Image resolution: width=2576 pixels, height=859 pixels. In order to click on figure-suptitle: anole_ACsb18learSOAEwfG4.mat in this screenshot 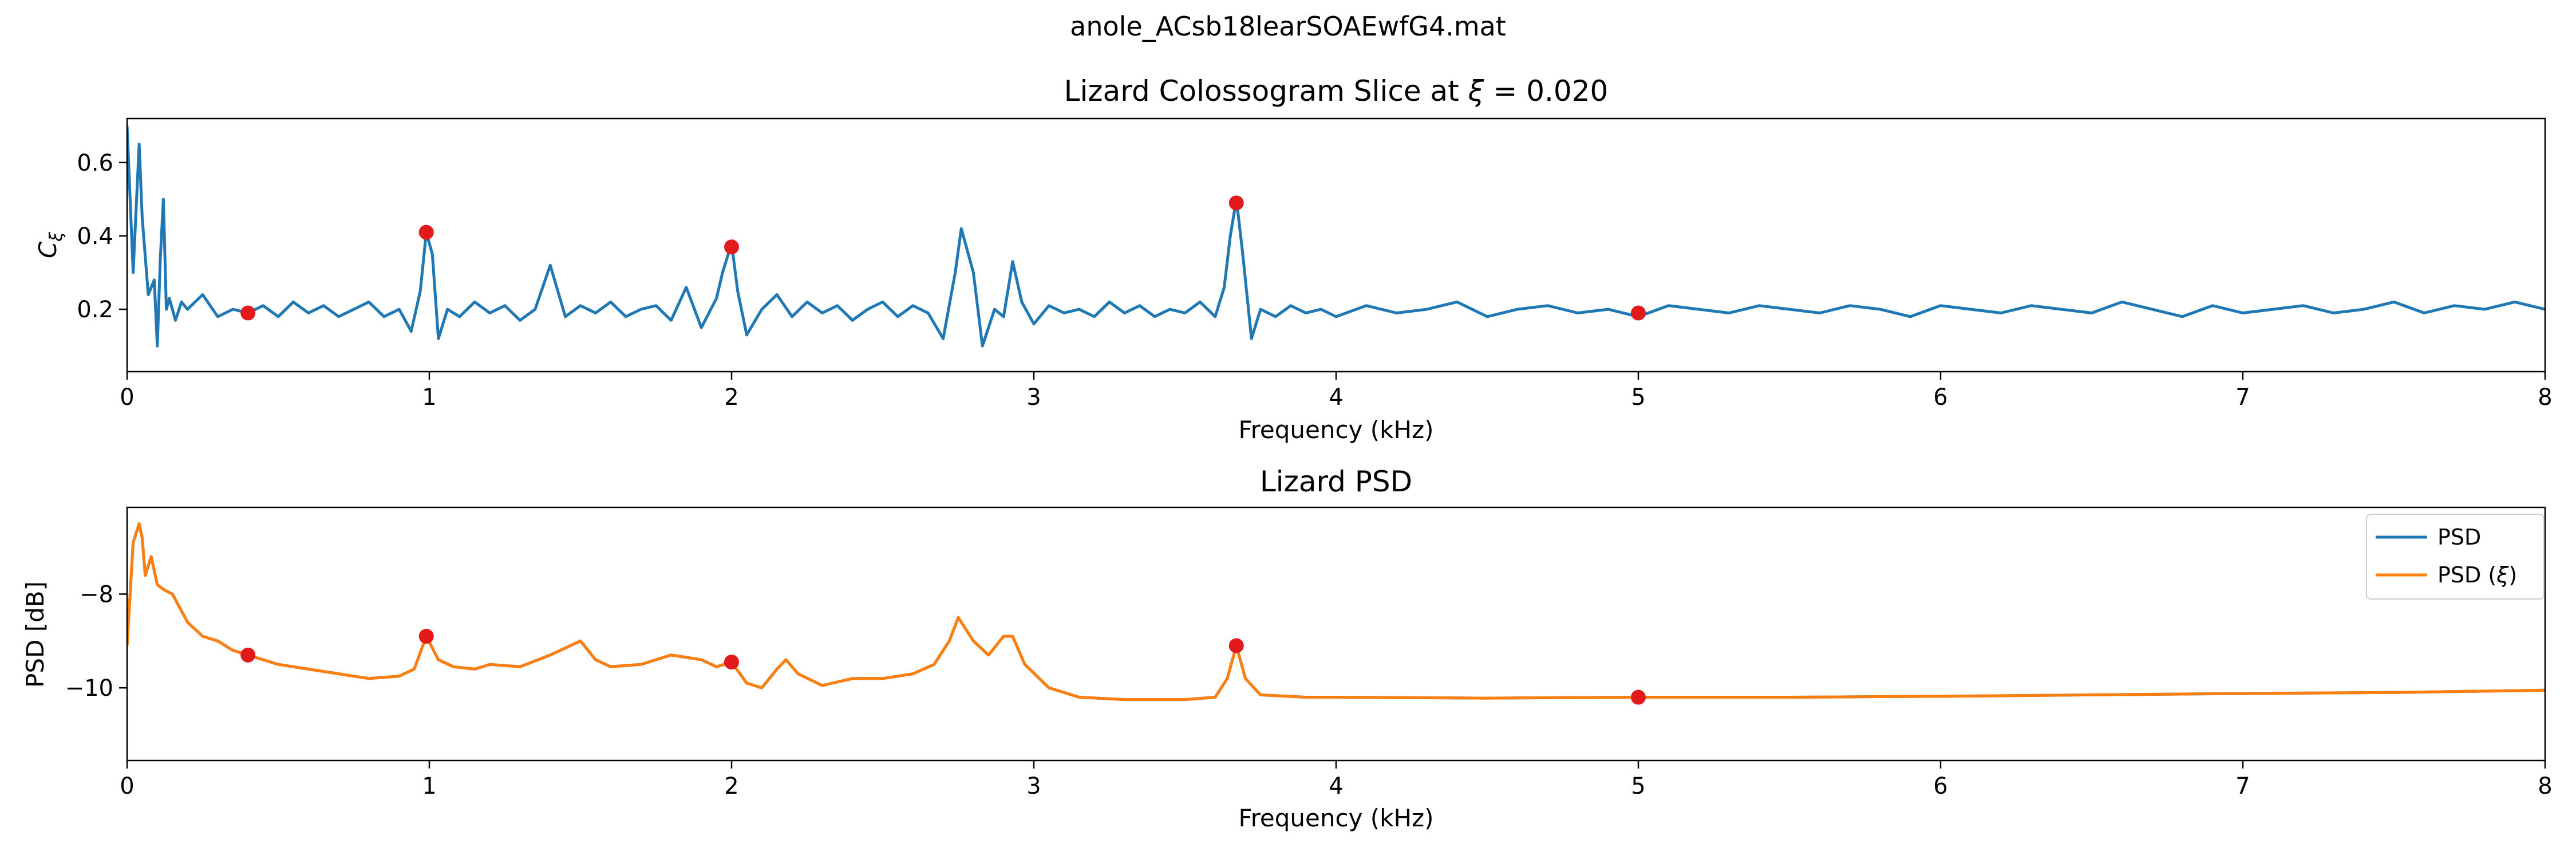, I will do `click(1288, 26)`.